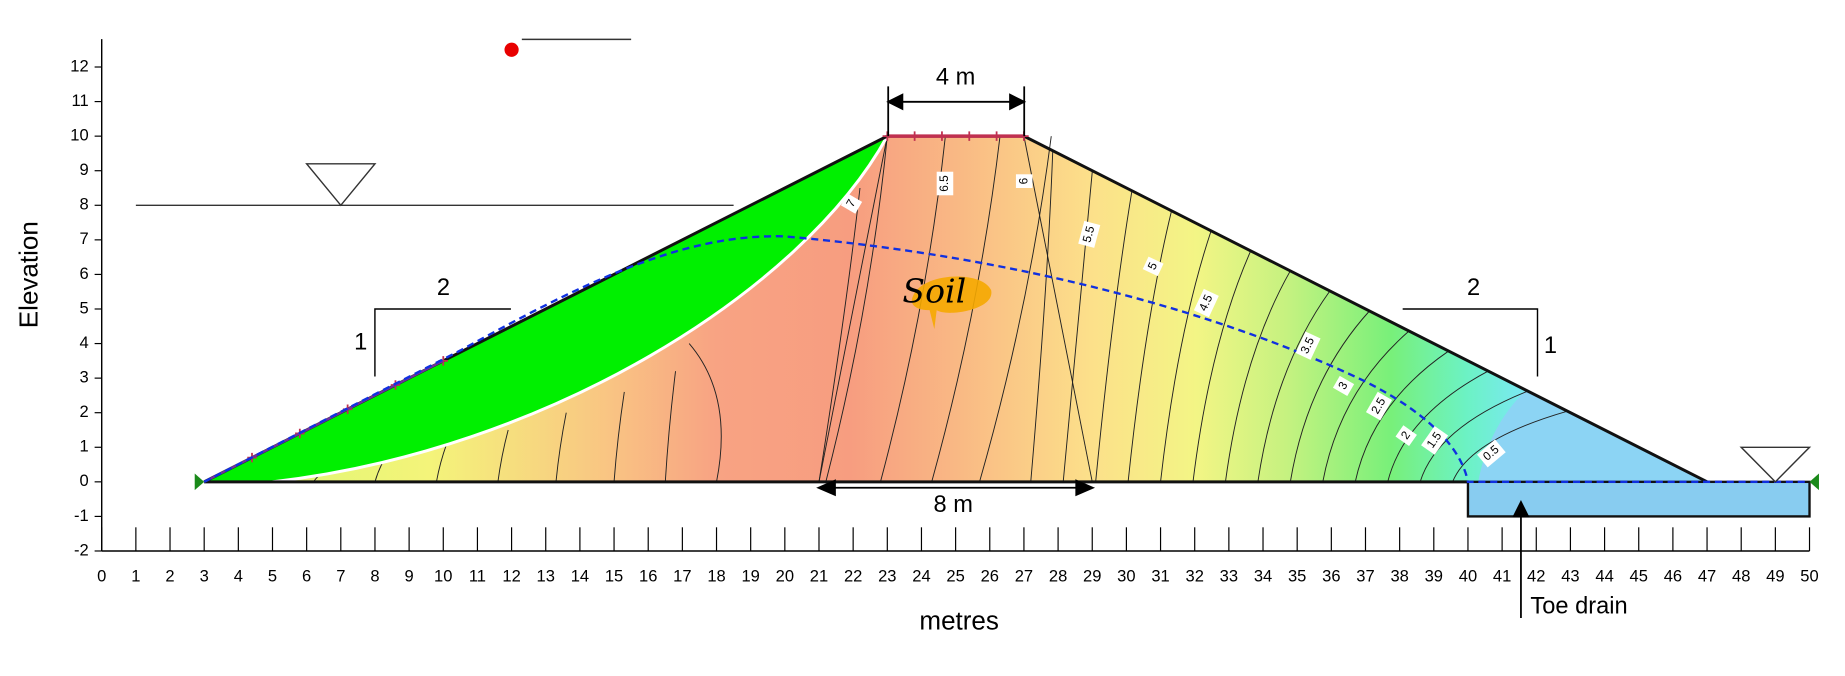 This screenshot has height=676, width=1845. What do you see at coordinates (648, 575) in the screenshot?
I see `x-tick-label: 16` at bounding box center [648, 575].